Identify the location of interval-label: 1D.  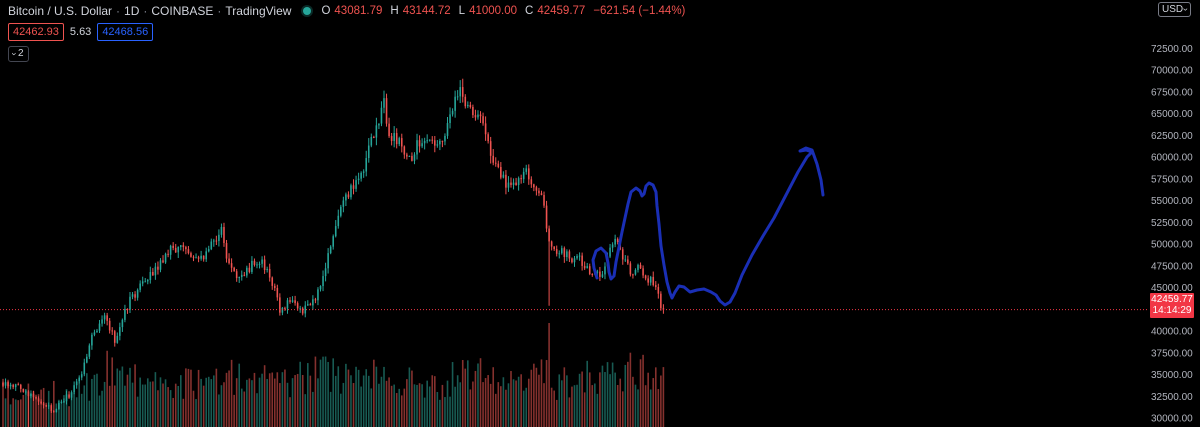
(132, 11).